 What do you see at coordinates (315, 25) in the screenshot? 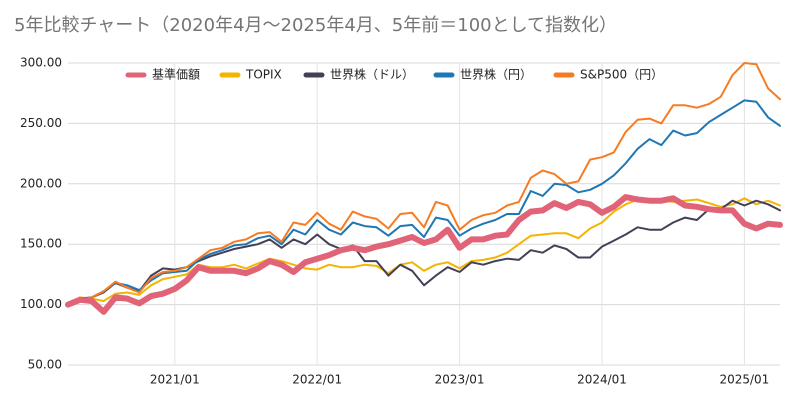
I see `chart-title: 5年比較チャート（2020年4月～2025年4月、5年前＝100として指数化）` at bounding box center [315, 25].